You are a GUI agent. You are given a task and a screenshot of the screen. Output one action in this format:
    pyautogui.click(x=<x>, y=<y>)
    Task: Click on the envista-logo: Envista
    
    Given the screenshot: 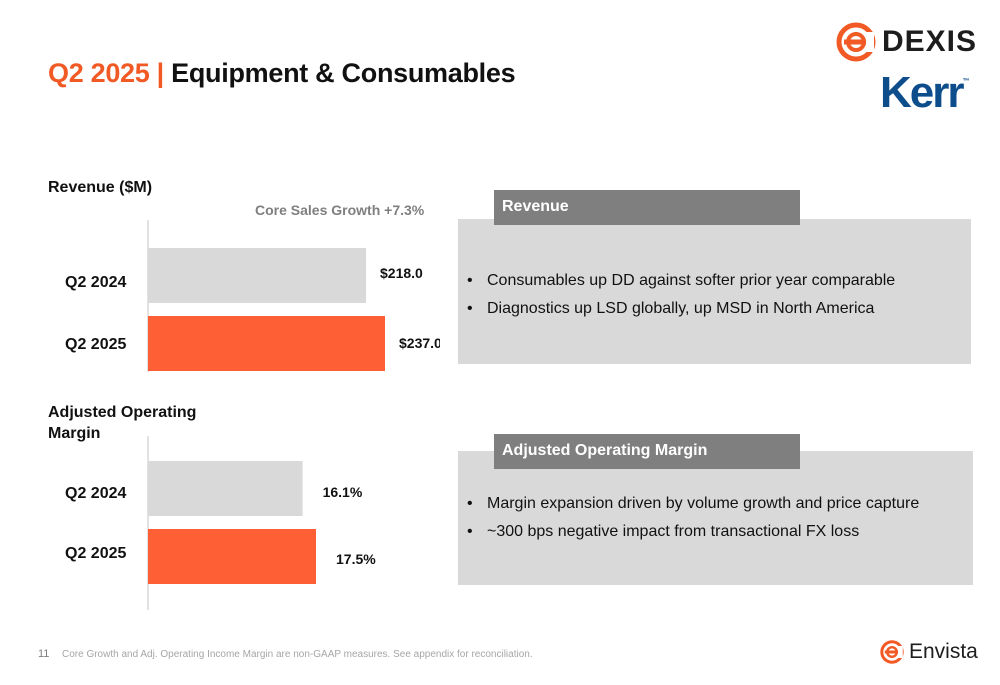 What is the action you would take?
    pyautogui.click(x=929, y=652)
    